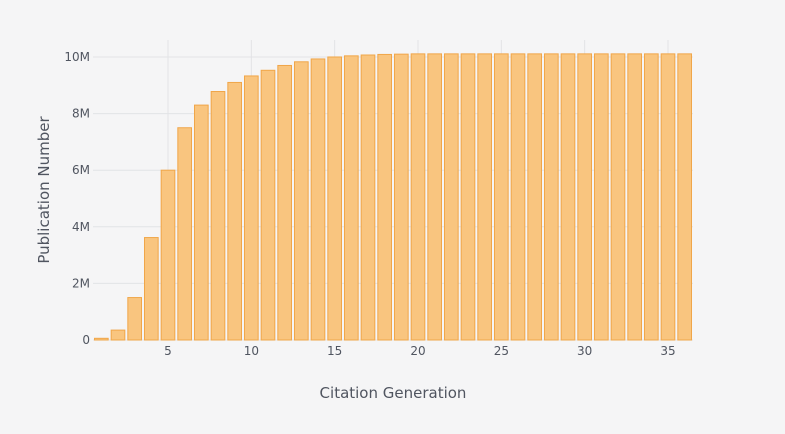 The width and height of the screenshot is (785, 434). Describe the element at coordinates (44, 189) in the screenshot. I see `y-axis-title: Publication Number` at that location.